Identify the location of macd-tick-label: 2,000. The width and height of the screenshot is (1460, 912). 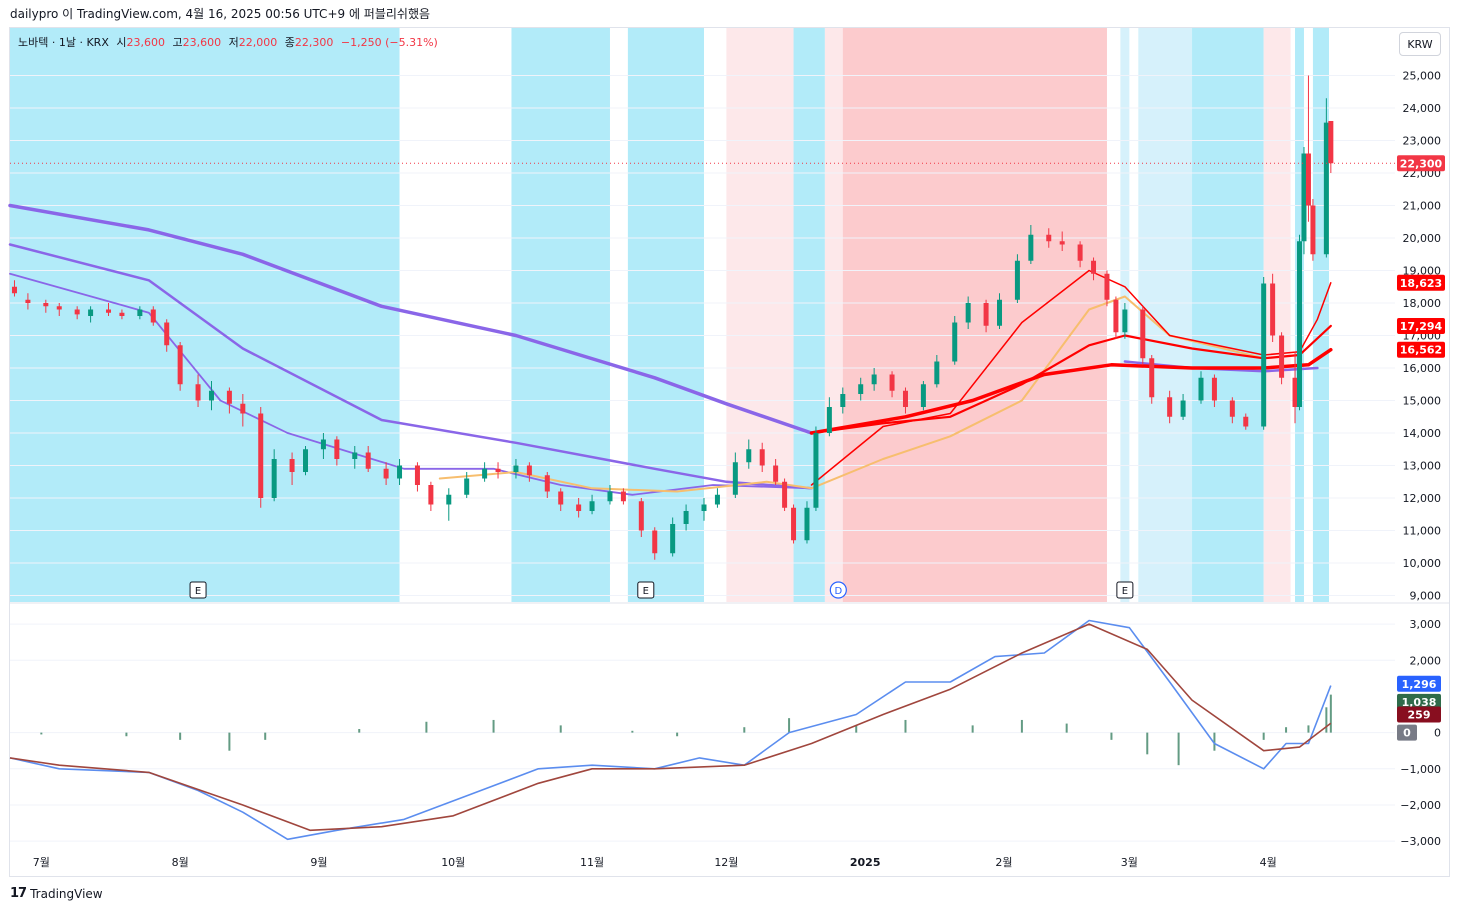
(1426, 660).